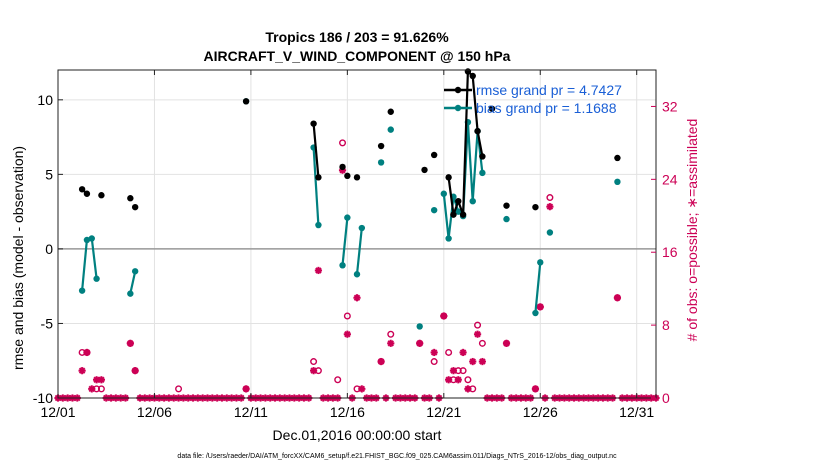 The height and width of the screenshot is (470, 830). What do you see at coordinates (670, 106) in the screenshot?
I see `y2-tick-label: 32` at bounding box center [670, 106].